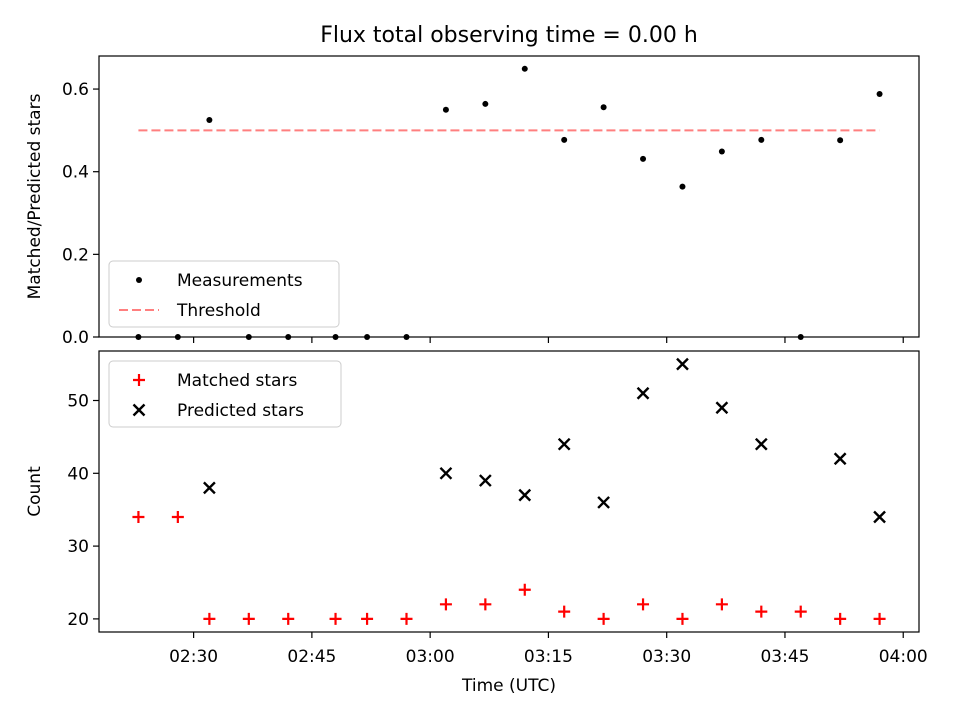 This screenshot has width=960, height=720. I want to click on y-tick-label: 0.6, so click(75, 90).